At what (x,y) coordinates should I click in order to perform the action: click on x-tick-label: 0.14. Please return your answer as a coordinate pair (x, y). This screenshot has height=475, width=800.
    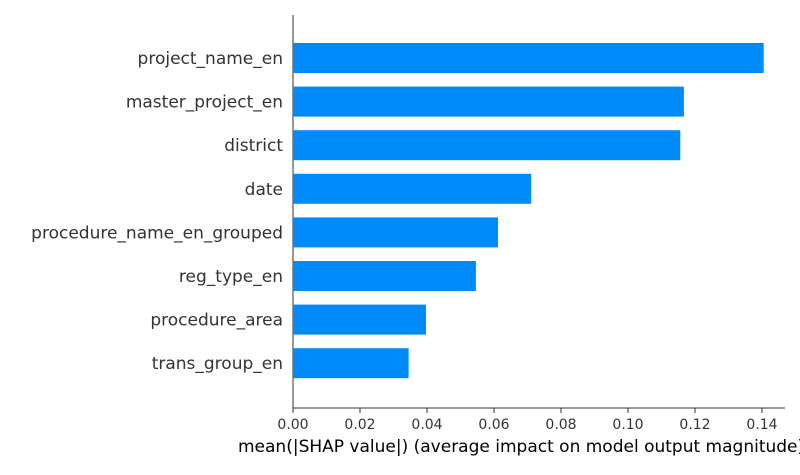
    Looking at the image, I should click on (761, 425).